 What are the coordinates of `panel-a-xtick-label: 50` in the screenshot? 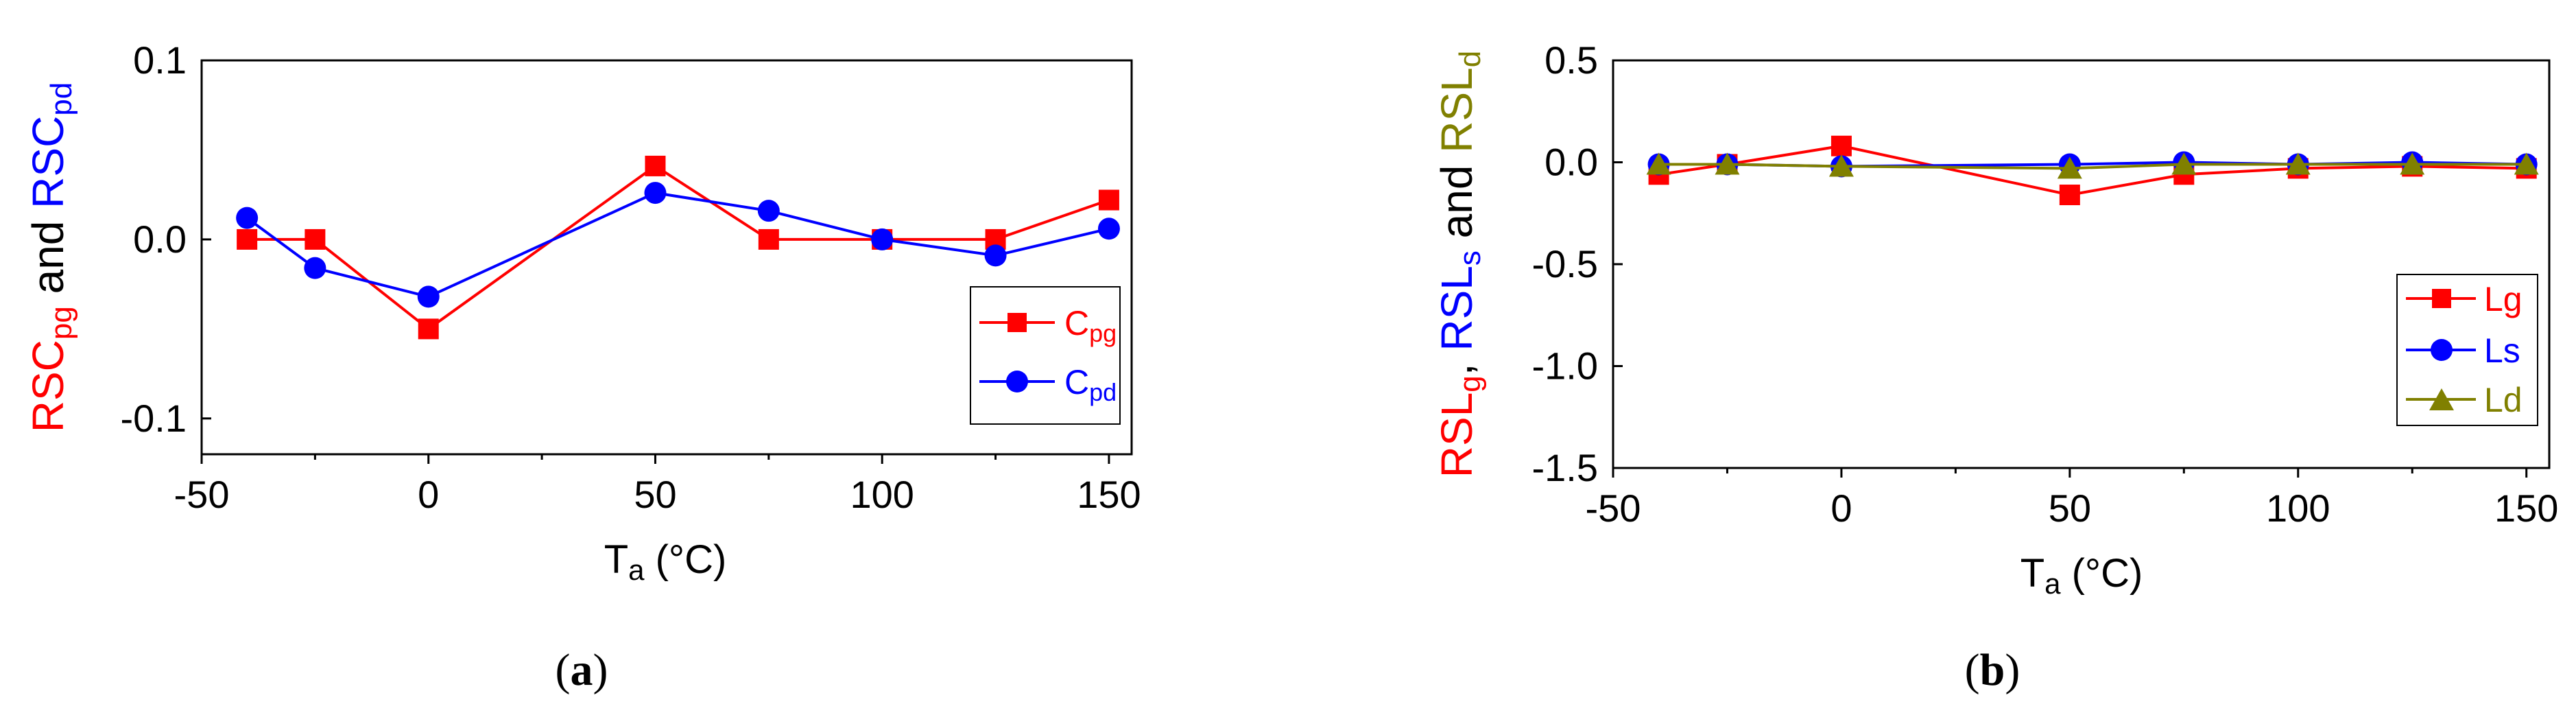 It's located at (655, 494).